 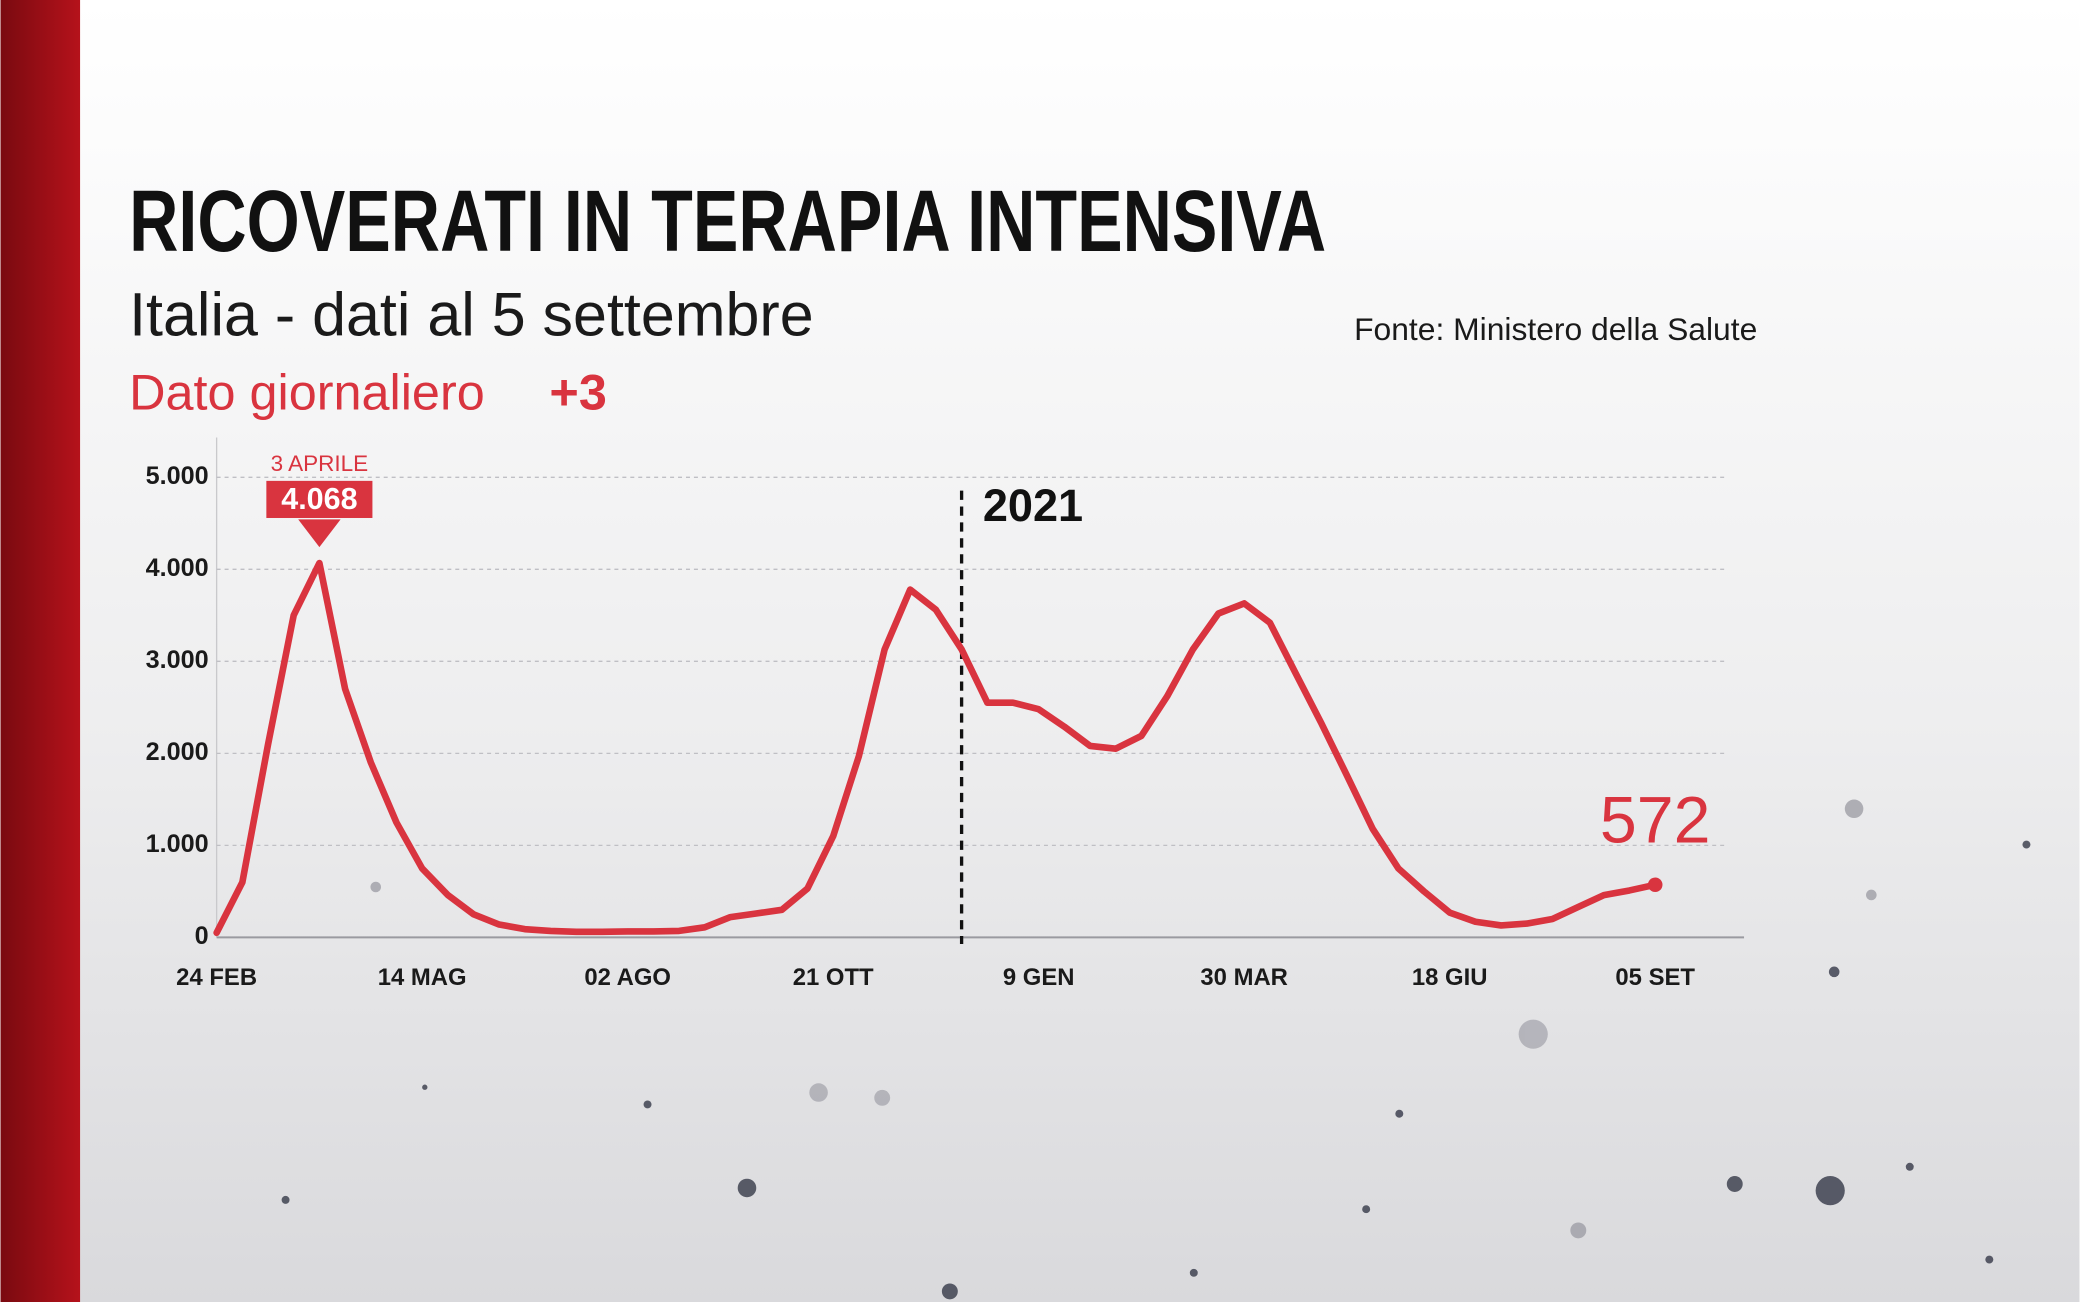 What do you see at coordinates (1655, 821) in the screenshot?
I see `end-value-label: 572` at bounding box center [1655, 821].